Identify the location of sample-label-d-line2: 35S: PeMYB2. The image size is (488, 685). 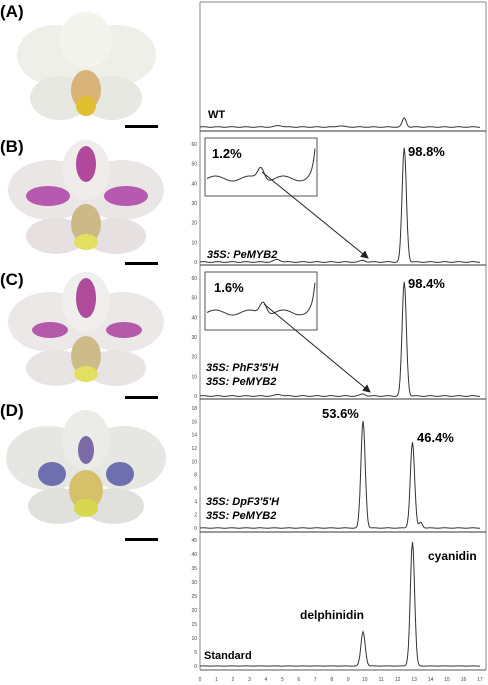
(241, 516).